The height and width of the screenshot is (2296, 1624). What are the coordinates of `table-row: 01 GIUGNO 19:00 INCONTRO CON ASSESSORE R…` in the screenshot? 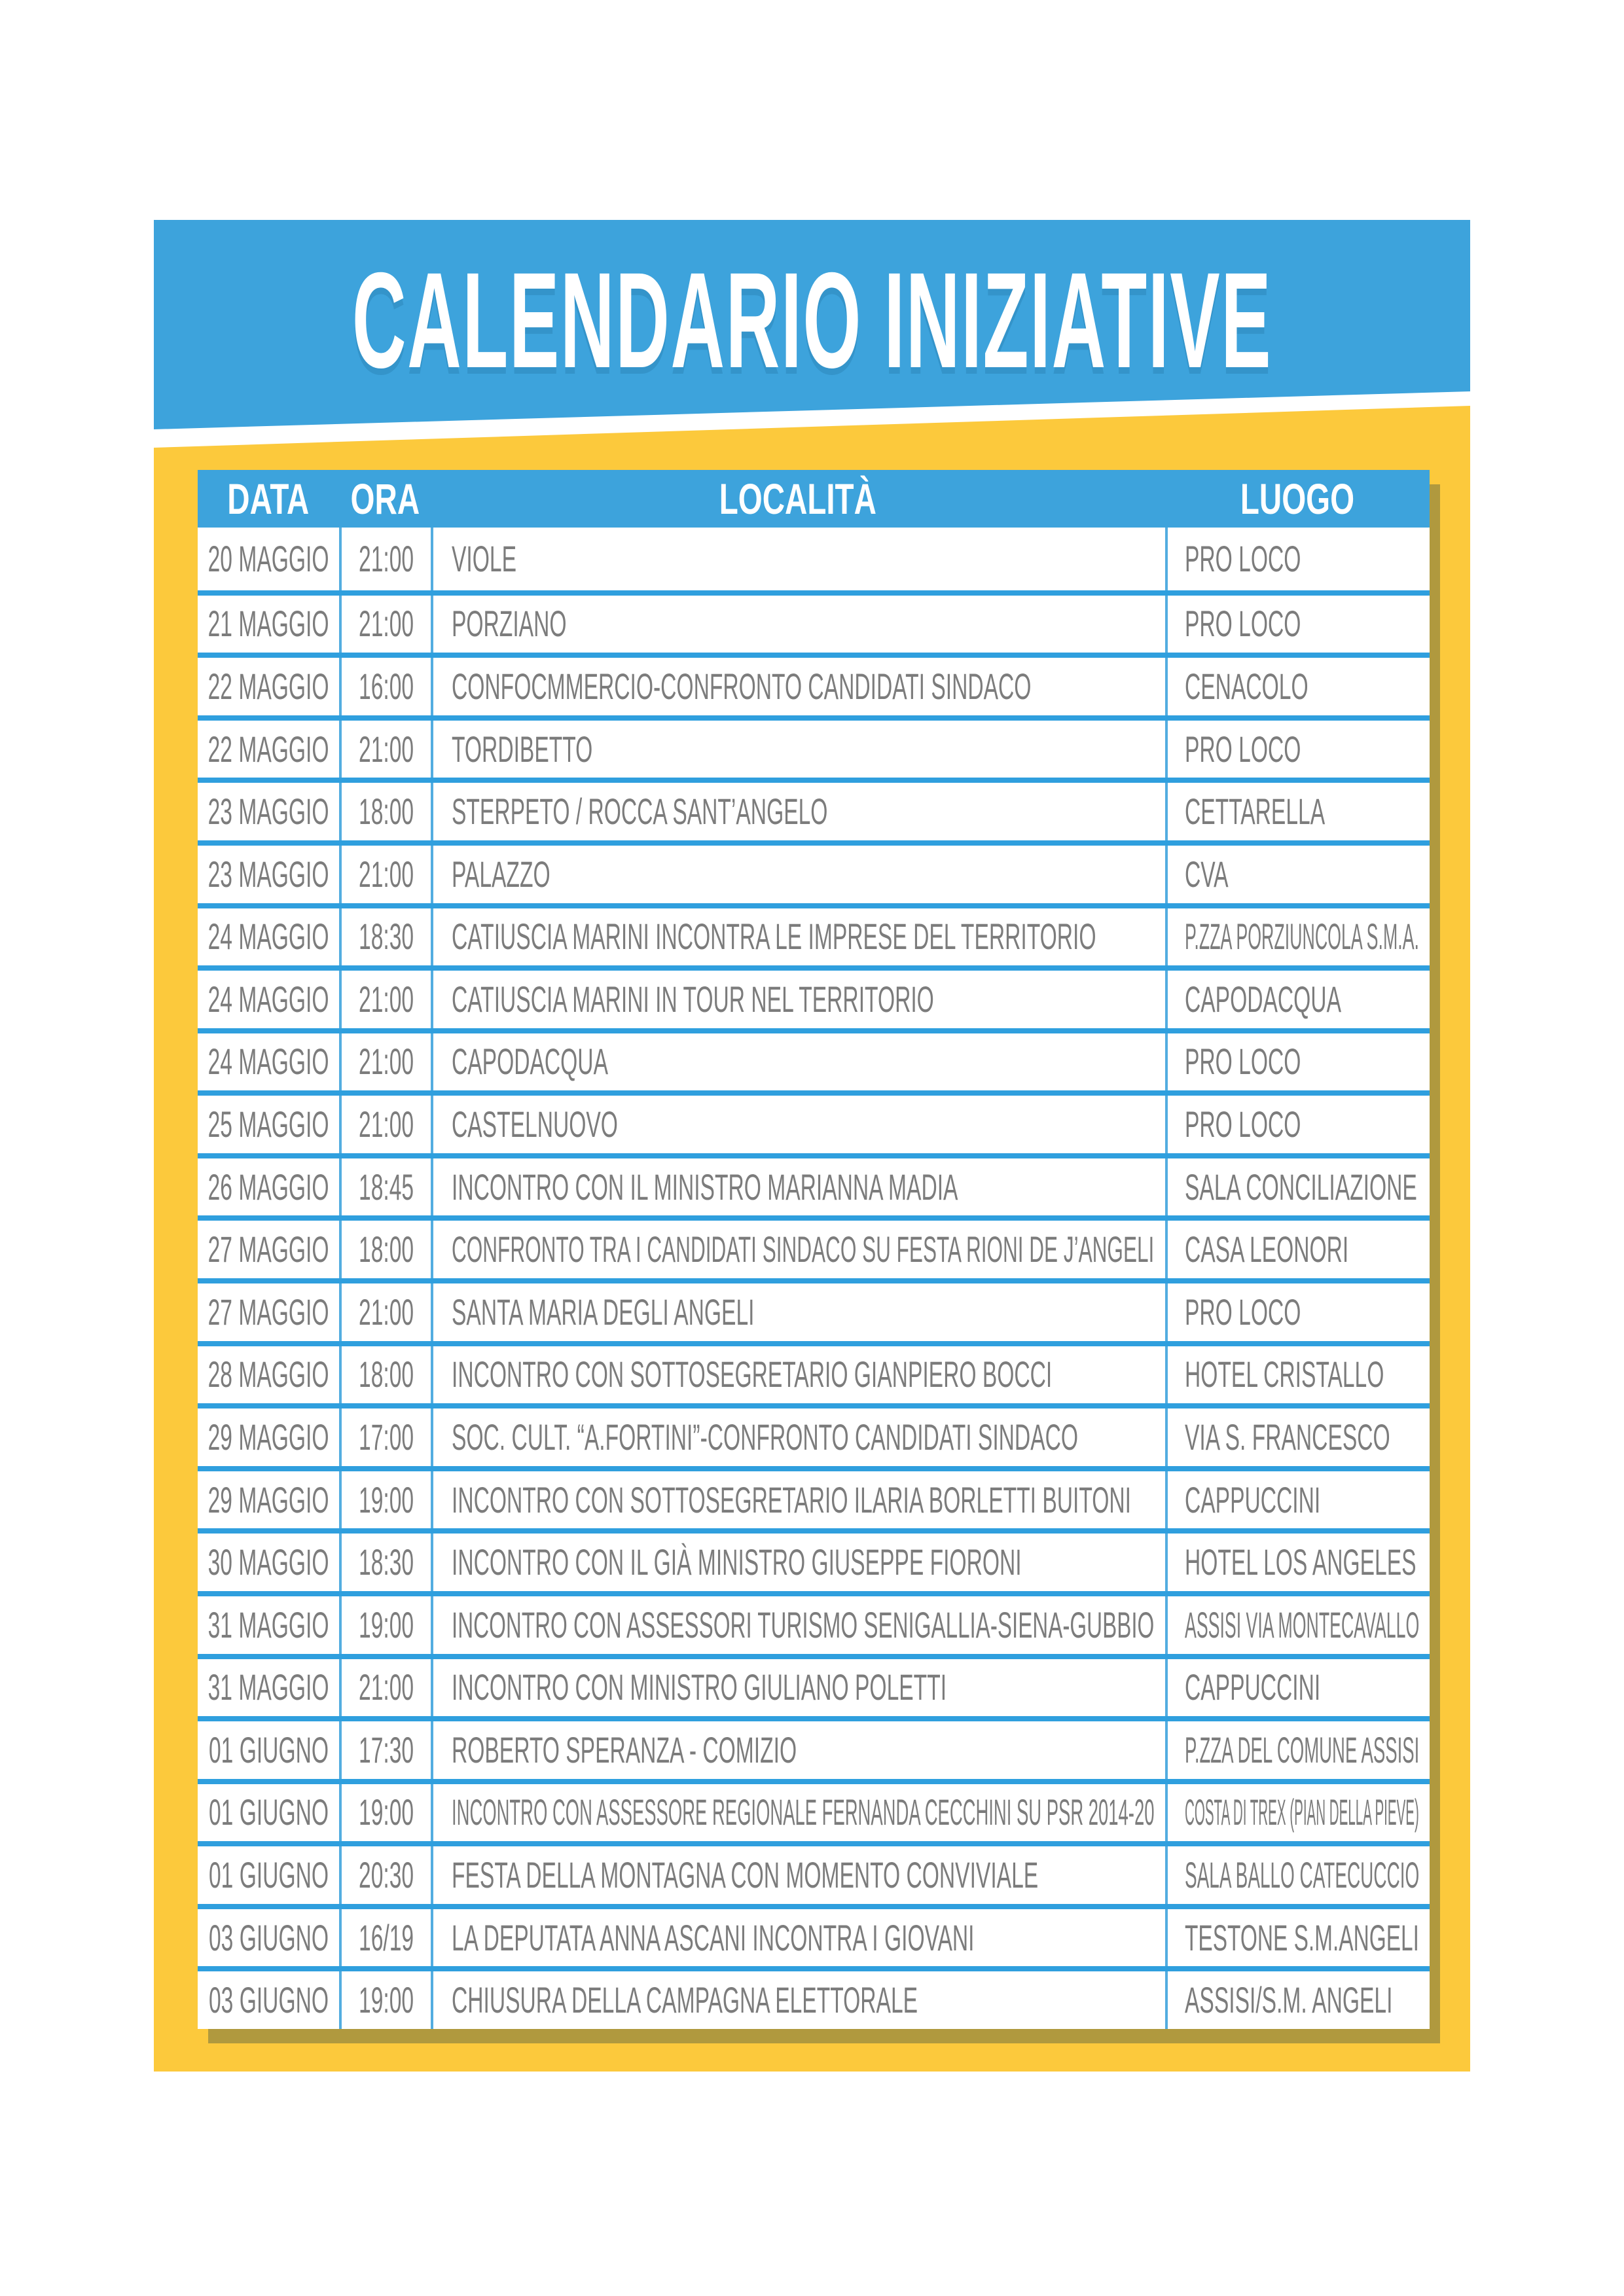 It's located at (814, 1810).